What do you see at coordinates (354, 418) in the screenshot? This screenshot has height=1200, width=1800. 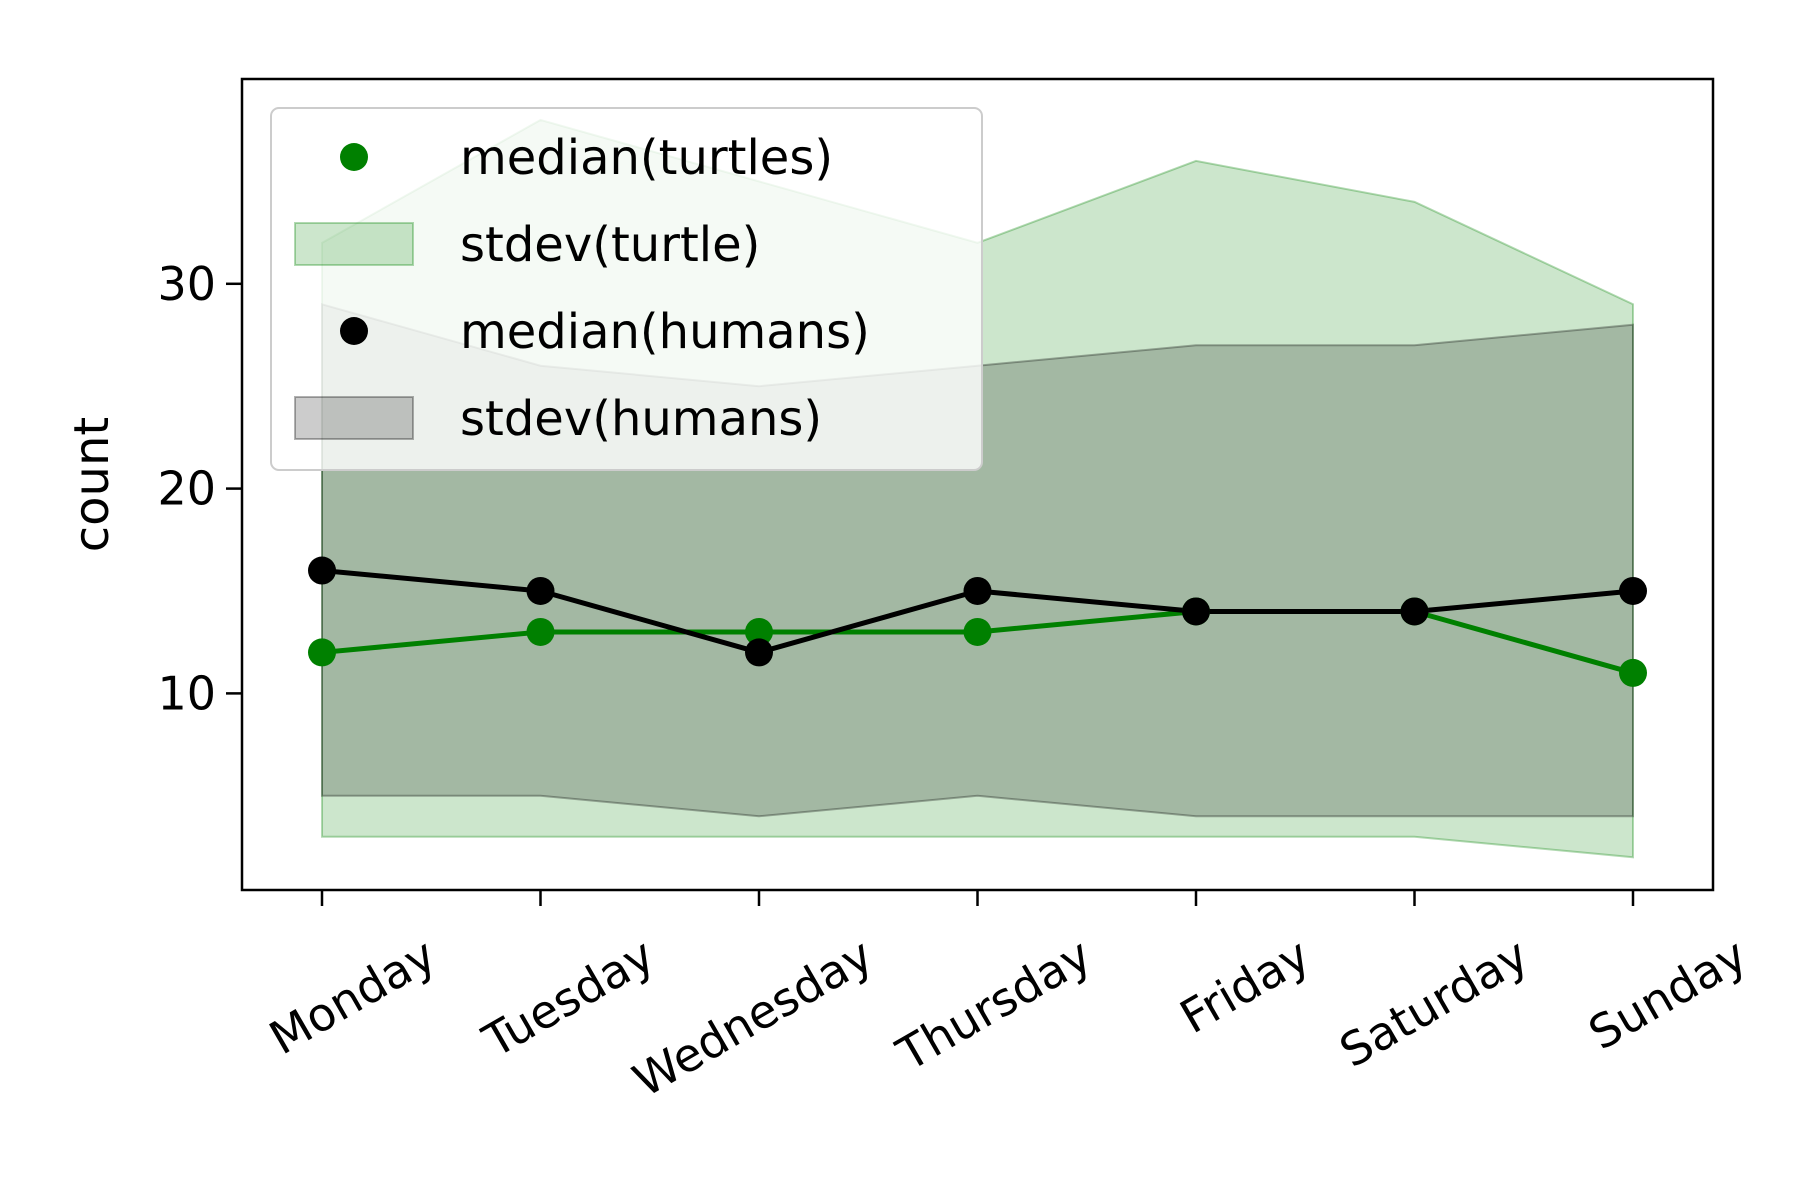 I see `legend-swatch-stdev-humans` at bounding box center [354, 418].